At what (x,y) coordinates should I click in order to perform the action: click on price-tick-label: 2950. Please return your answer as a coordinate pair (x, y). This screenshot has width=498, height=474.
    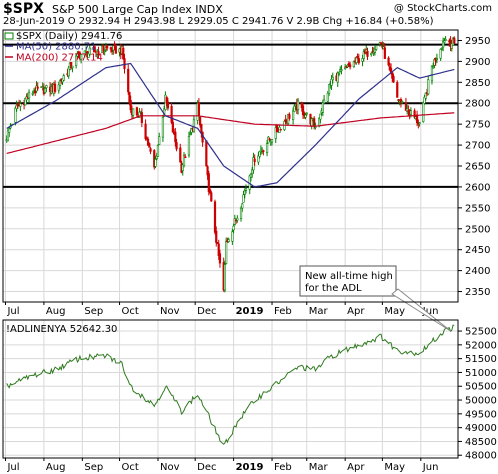
    Looking at the image, I should click on (477, 41).